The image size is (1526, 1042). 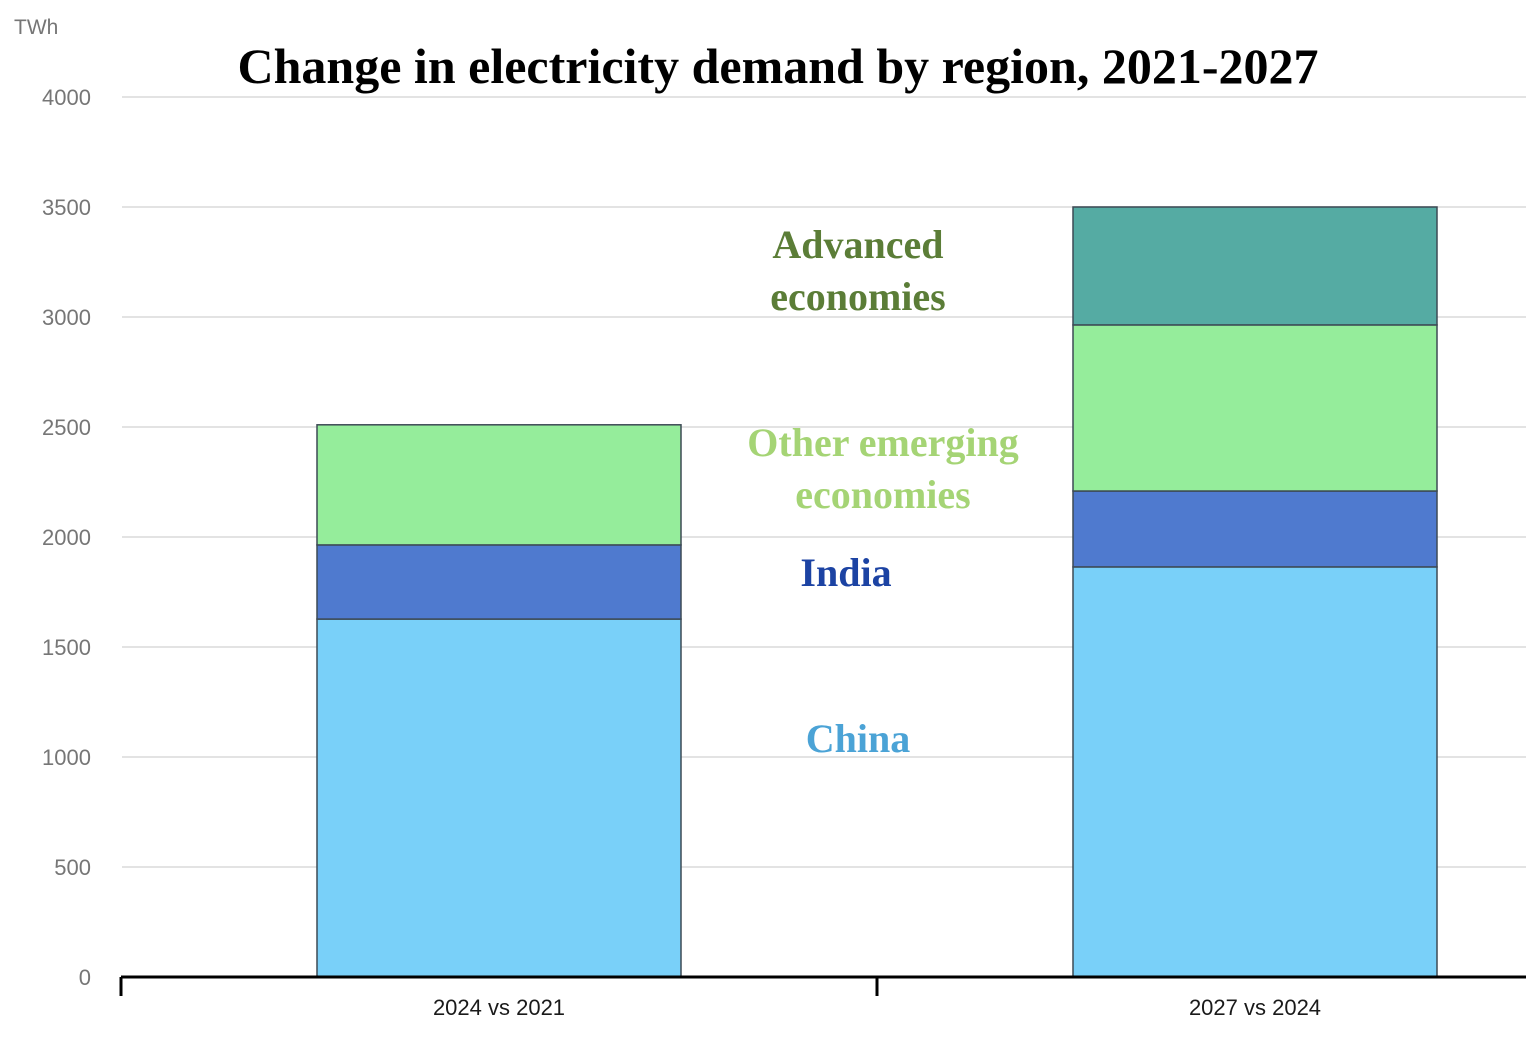 I want to click on bar-stack, so click(x=499, y=701).